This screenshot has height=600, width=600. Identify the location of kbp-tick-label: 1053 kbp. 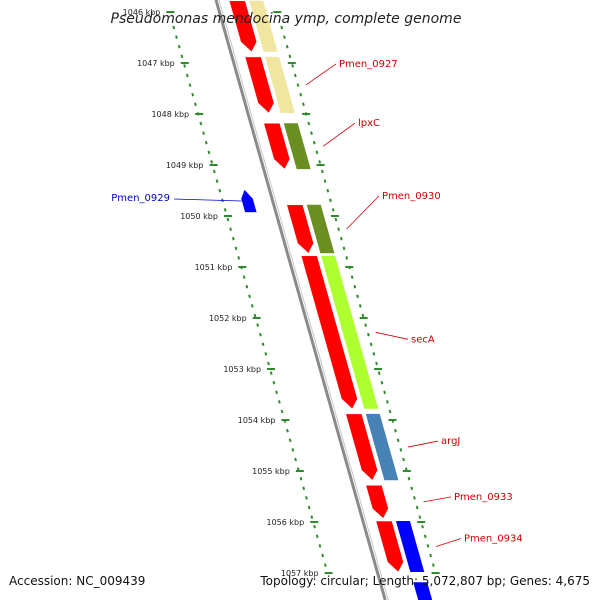
(242, 369).